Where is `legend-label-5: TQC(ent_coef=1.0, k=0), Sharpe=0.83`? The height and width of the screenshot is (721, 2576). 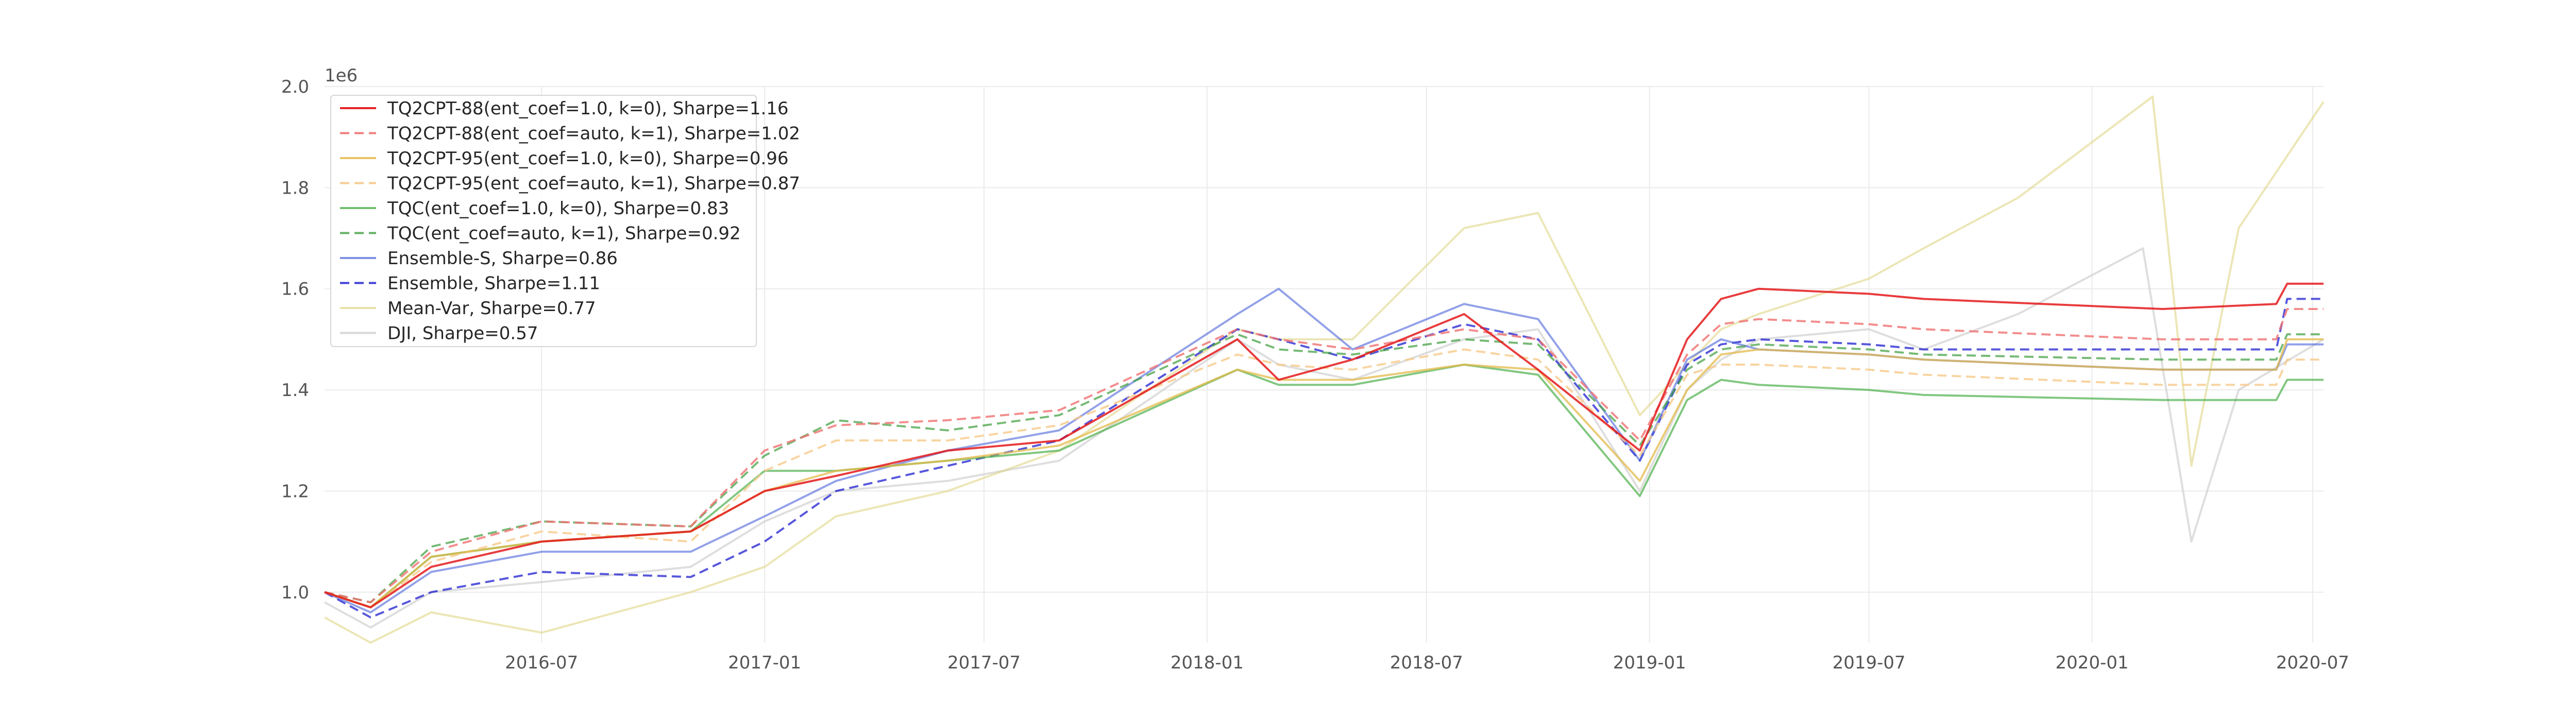
legend-label-5: TQC(ent_coef=1.0, k=0), Sharpe=0.83 is located at coordinates (558, 208).